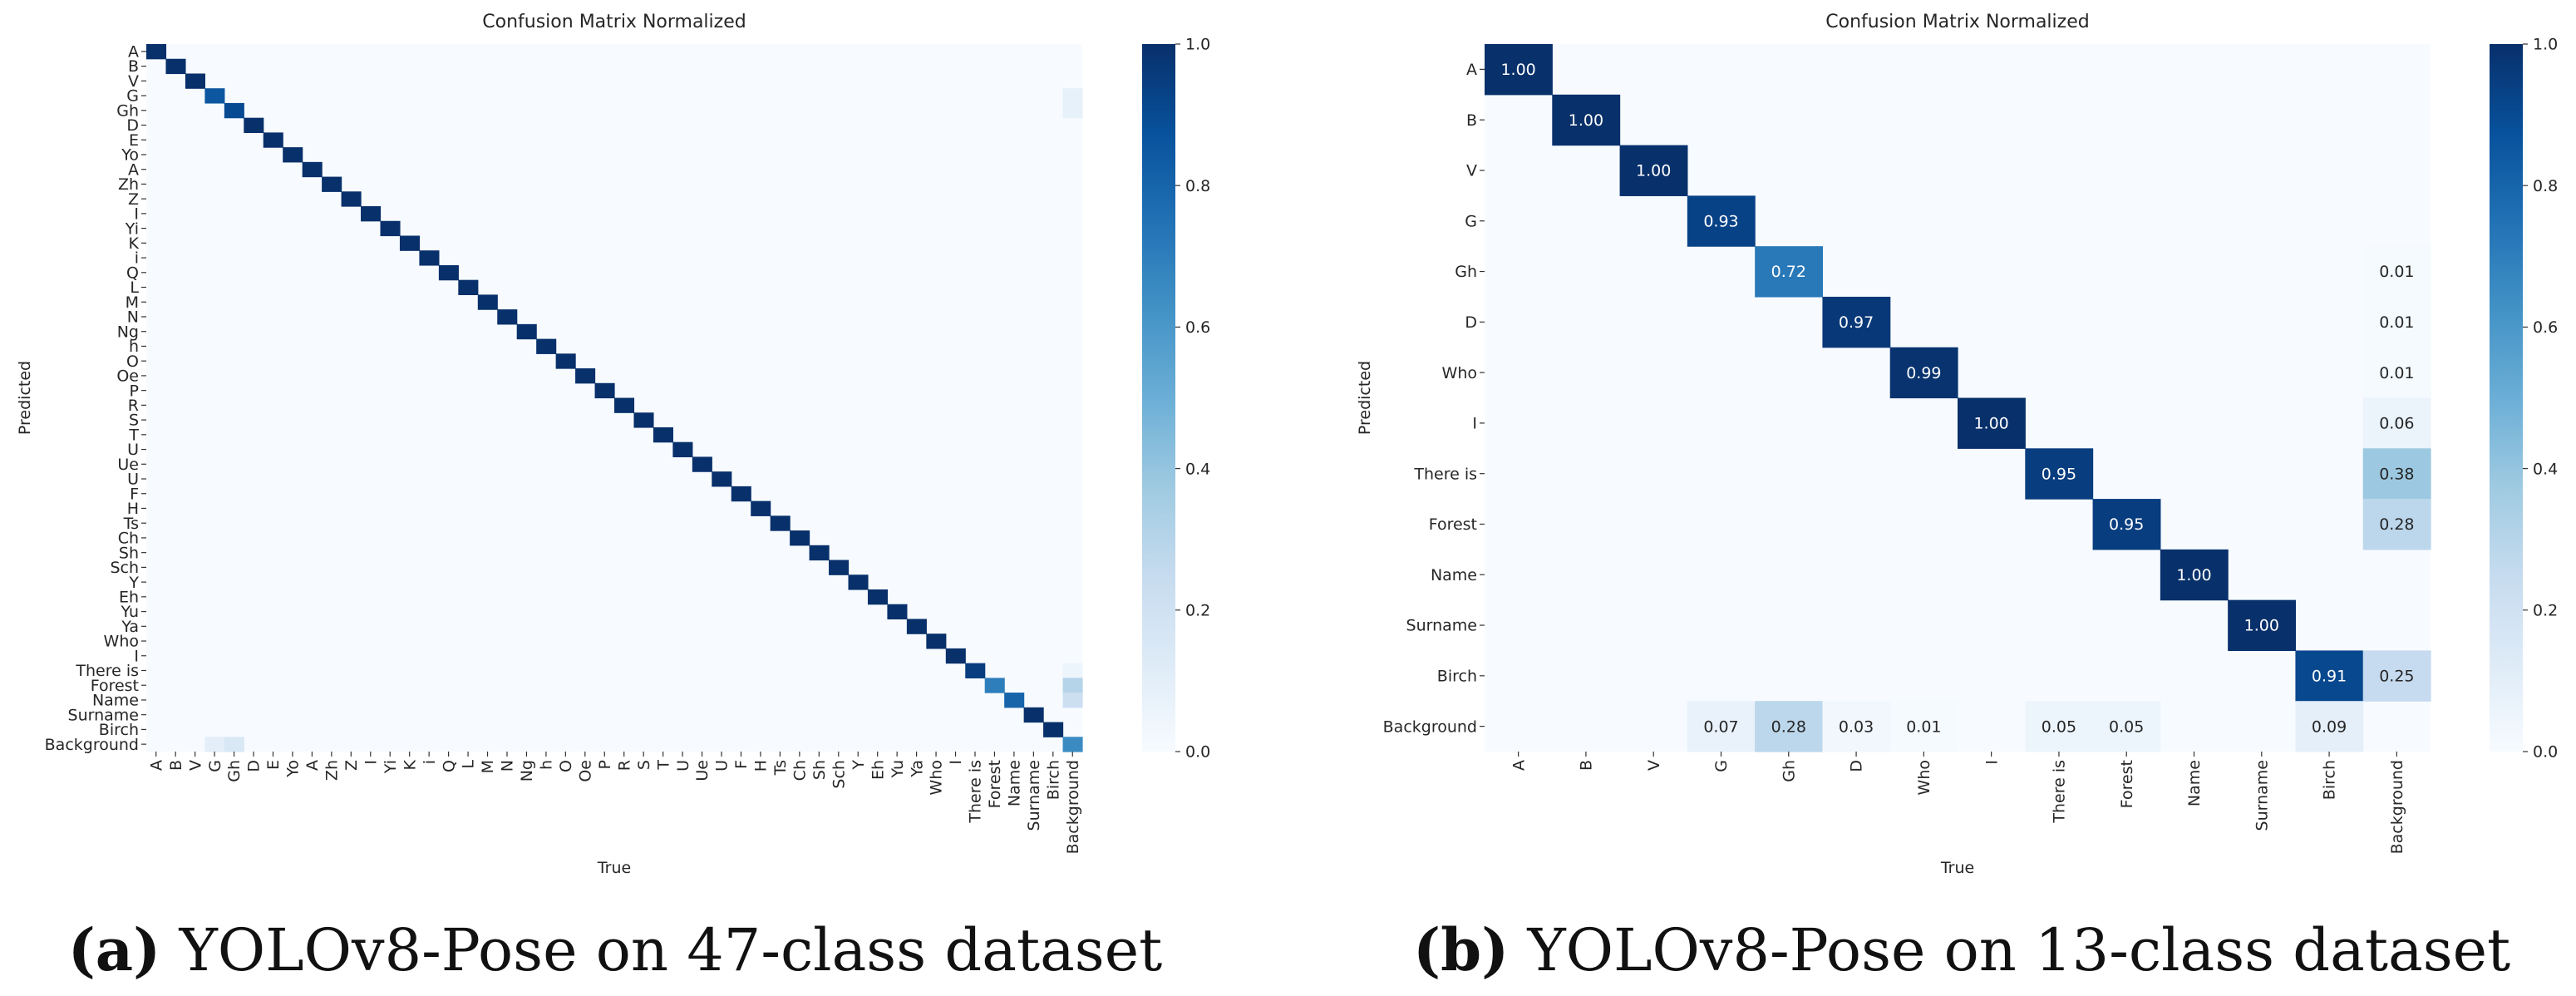 This screenshot has width=2576, height=996. Describe the element at coordinates (671, 950) in the screenshot. I see `caption-a-text: YOLOv8-Pose on 47-class dataset` at that location.